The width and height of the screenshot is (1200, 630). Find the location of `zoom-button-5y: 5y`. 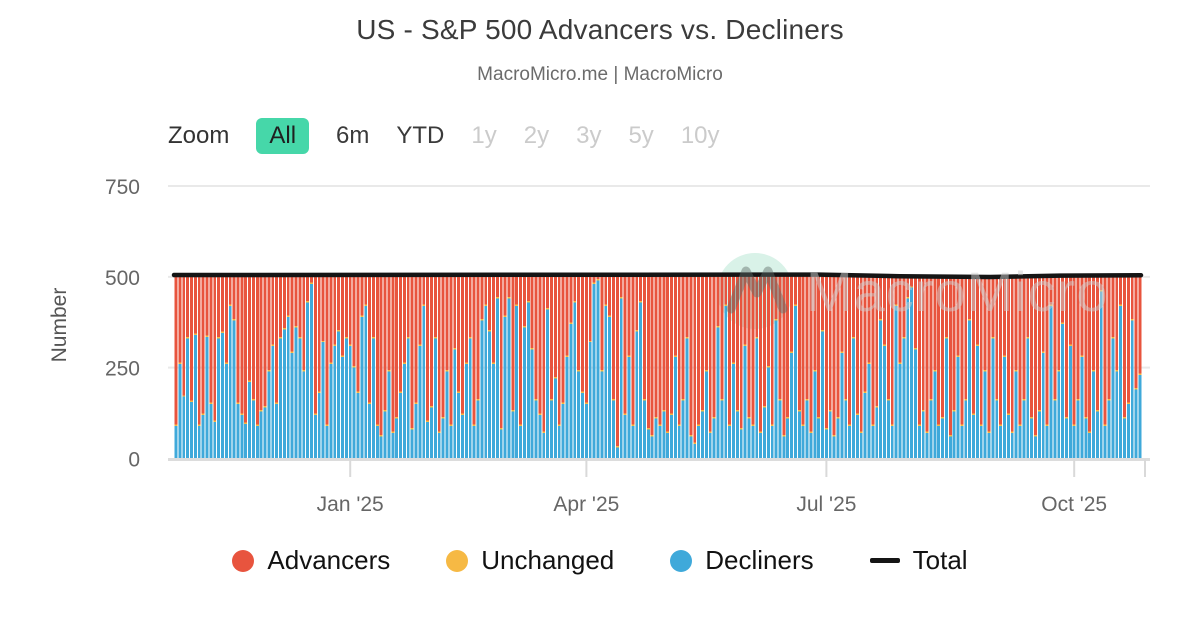

zoom-button-5y: 5y is located at coordinates (640, 136).